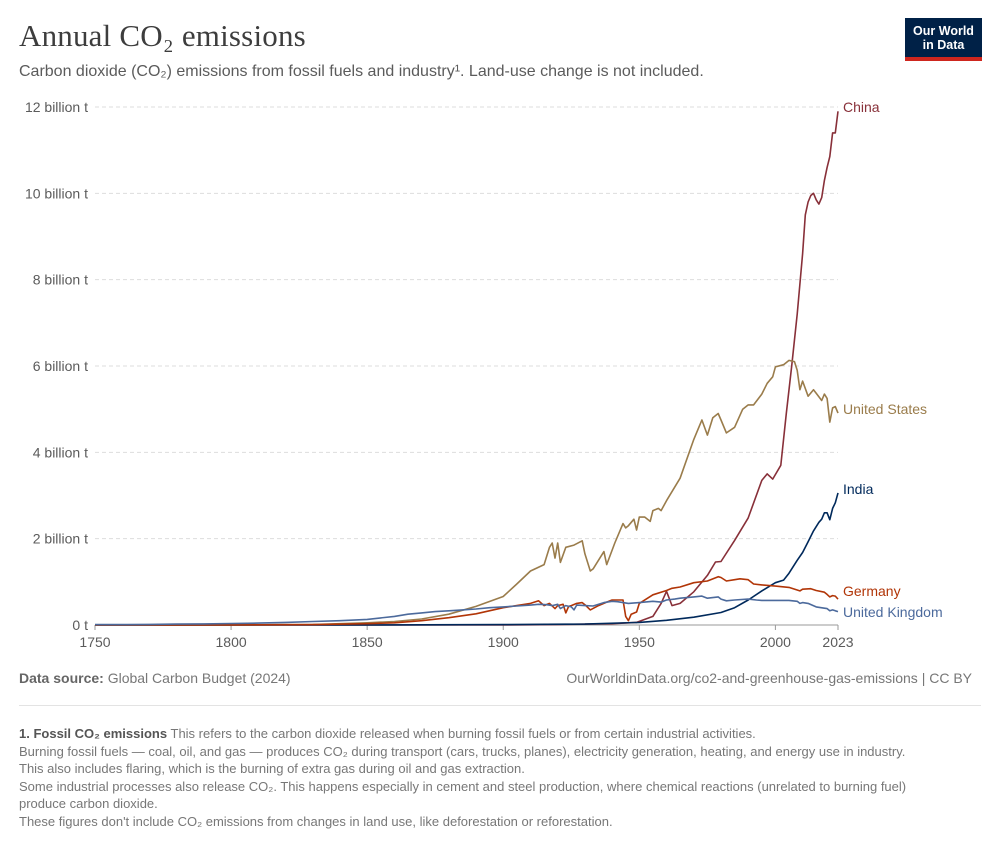 The image size is (1000, 848). I want to click on chart-title: Annual CO₂ emissions, so click(162, 35).